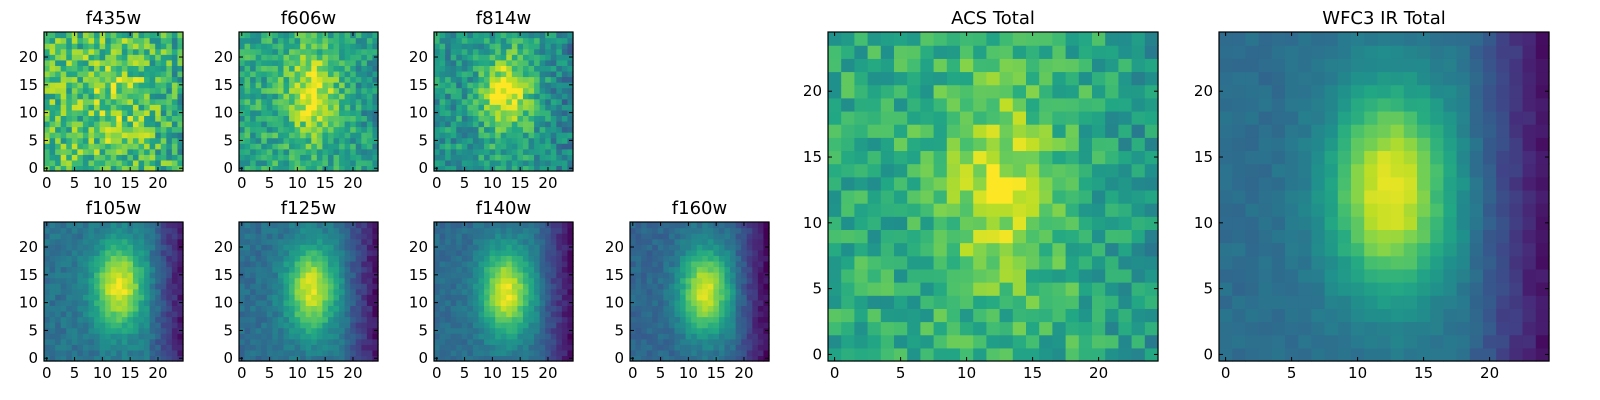 This screenshot has height=400, width=1600. I want to click on x-tick-label: 10, so click(297, 183).